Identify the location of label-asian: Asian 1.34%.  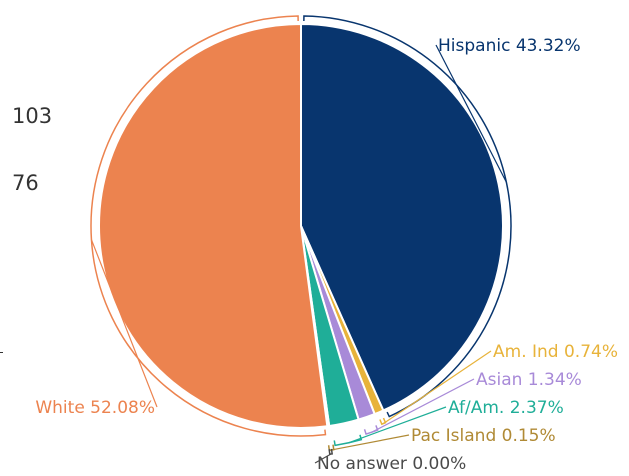
(529, 380).